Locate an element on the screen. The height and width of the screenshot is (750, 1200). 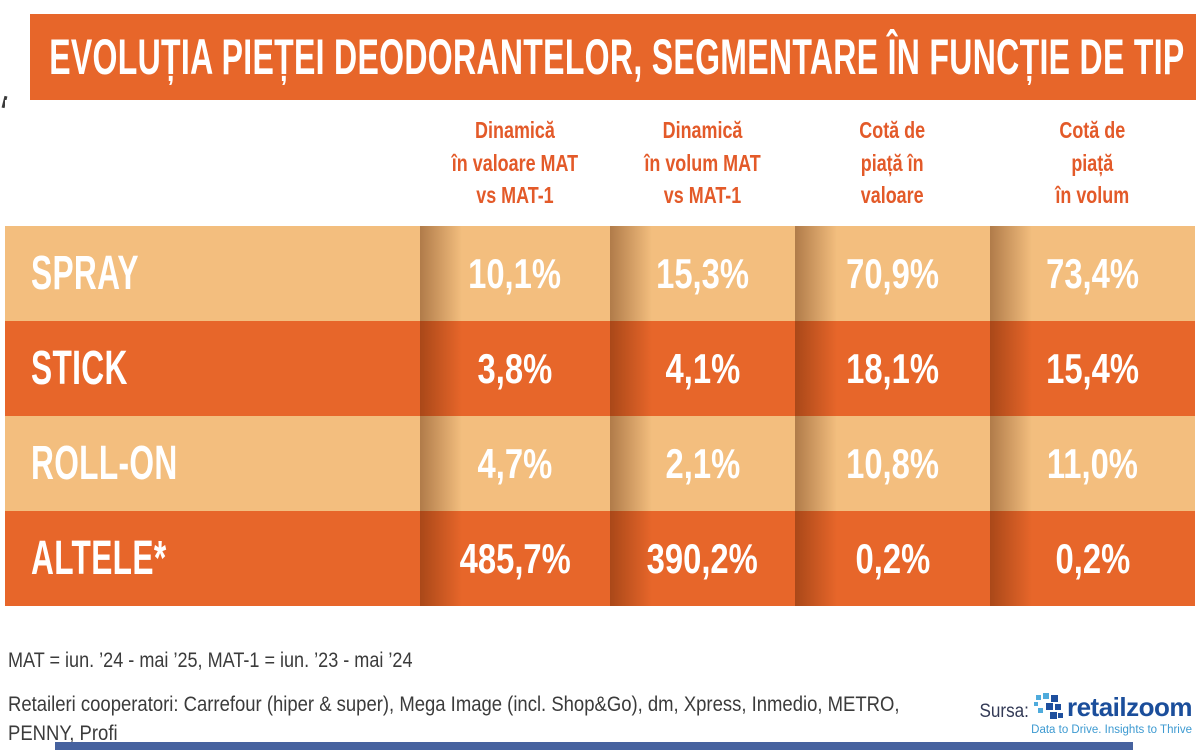
row-label: ALTELE* is located at coordinates (99, 558).